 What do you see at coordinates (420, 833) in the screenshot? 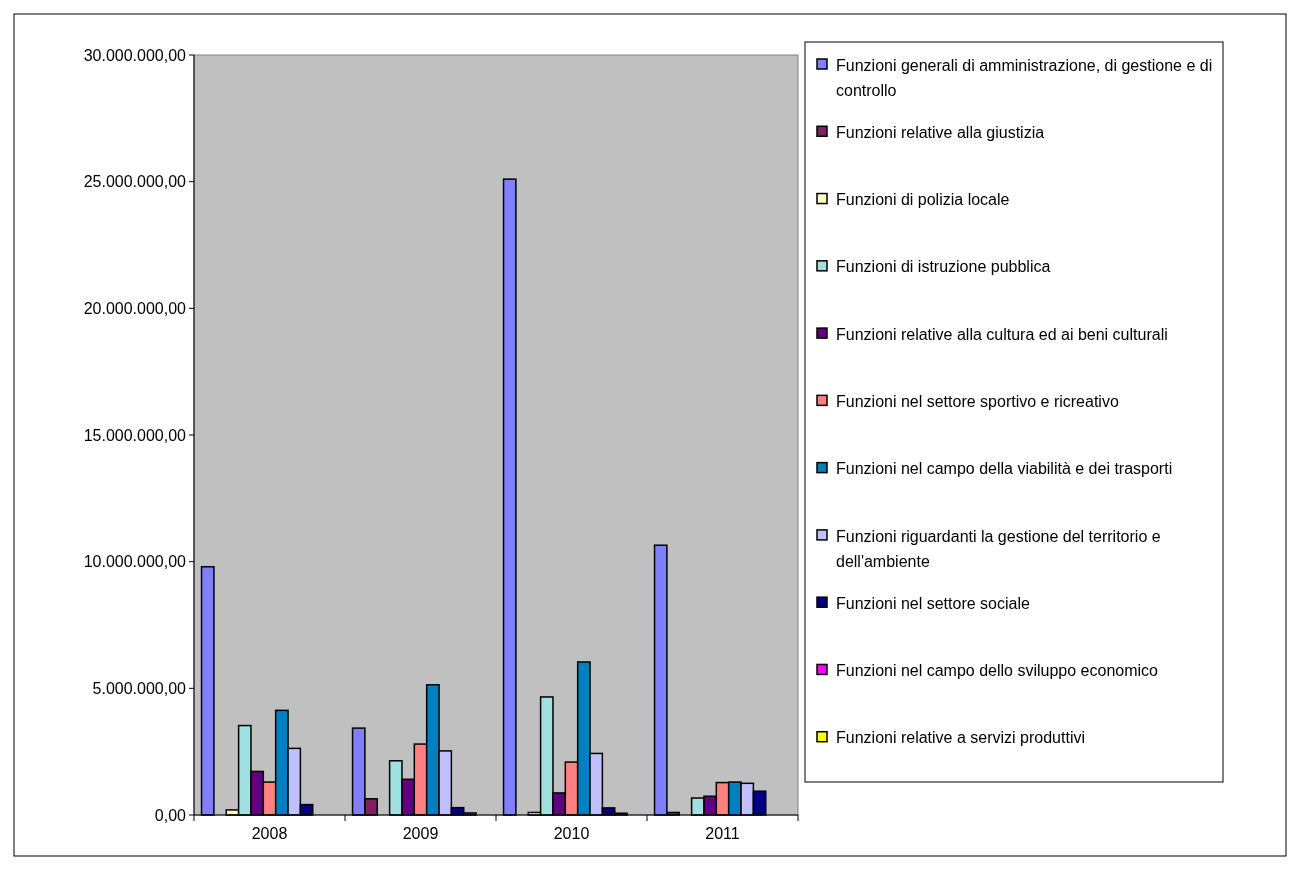
I see `x-tick-label: 2009` at bounding box center [420, 833].